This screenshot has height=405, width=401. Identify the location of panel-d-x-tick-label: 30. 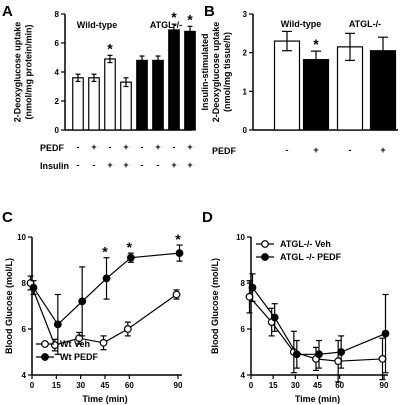
(295, 385).